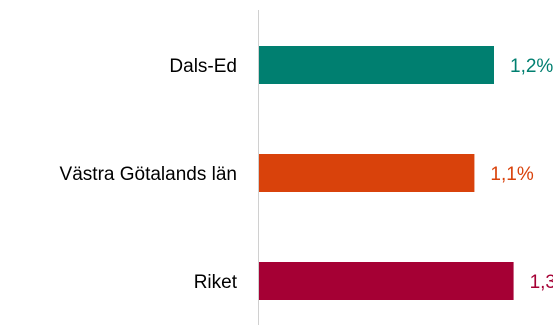  Describe the element at coordinates (511, 174) in the screenshot. I see `data-label: 1,1%` at that location.